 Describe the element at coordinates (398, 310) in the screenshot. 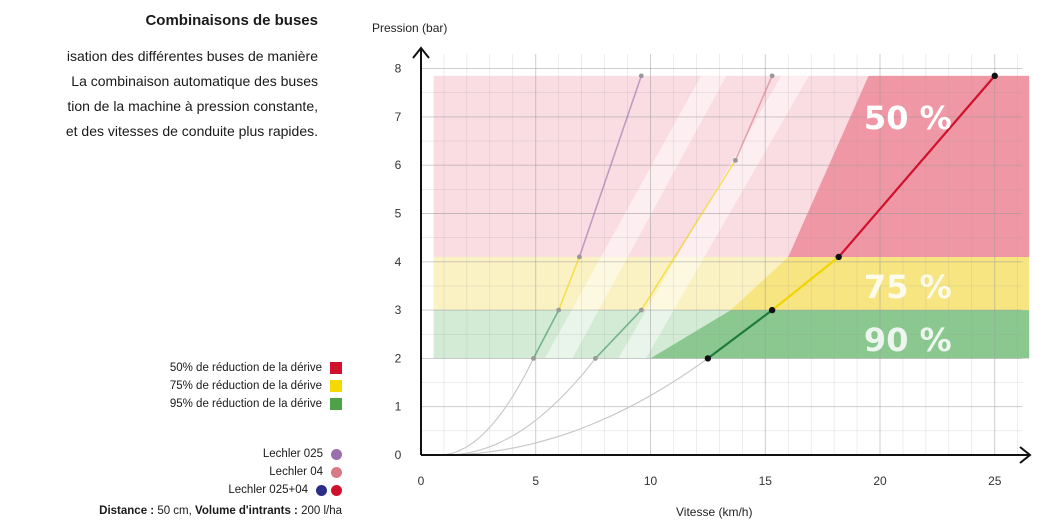

I see `y-tick-label: 3` at that location.